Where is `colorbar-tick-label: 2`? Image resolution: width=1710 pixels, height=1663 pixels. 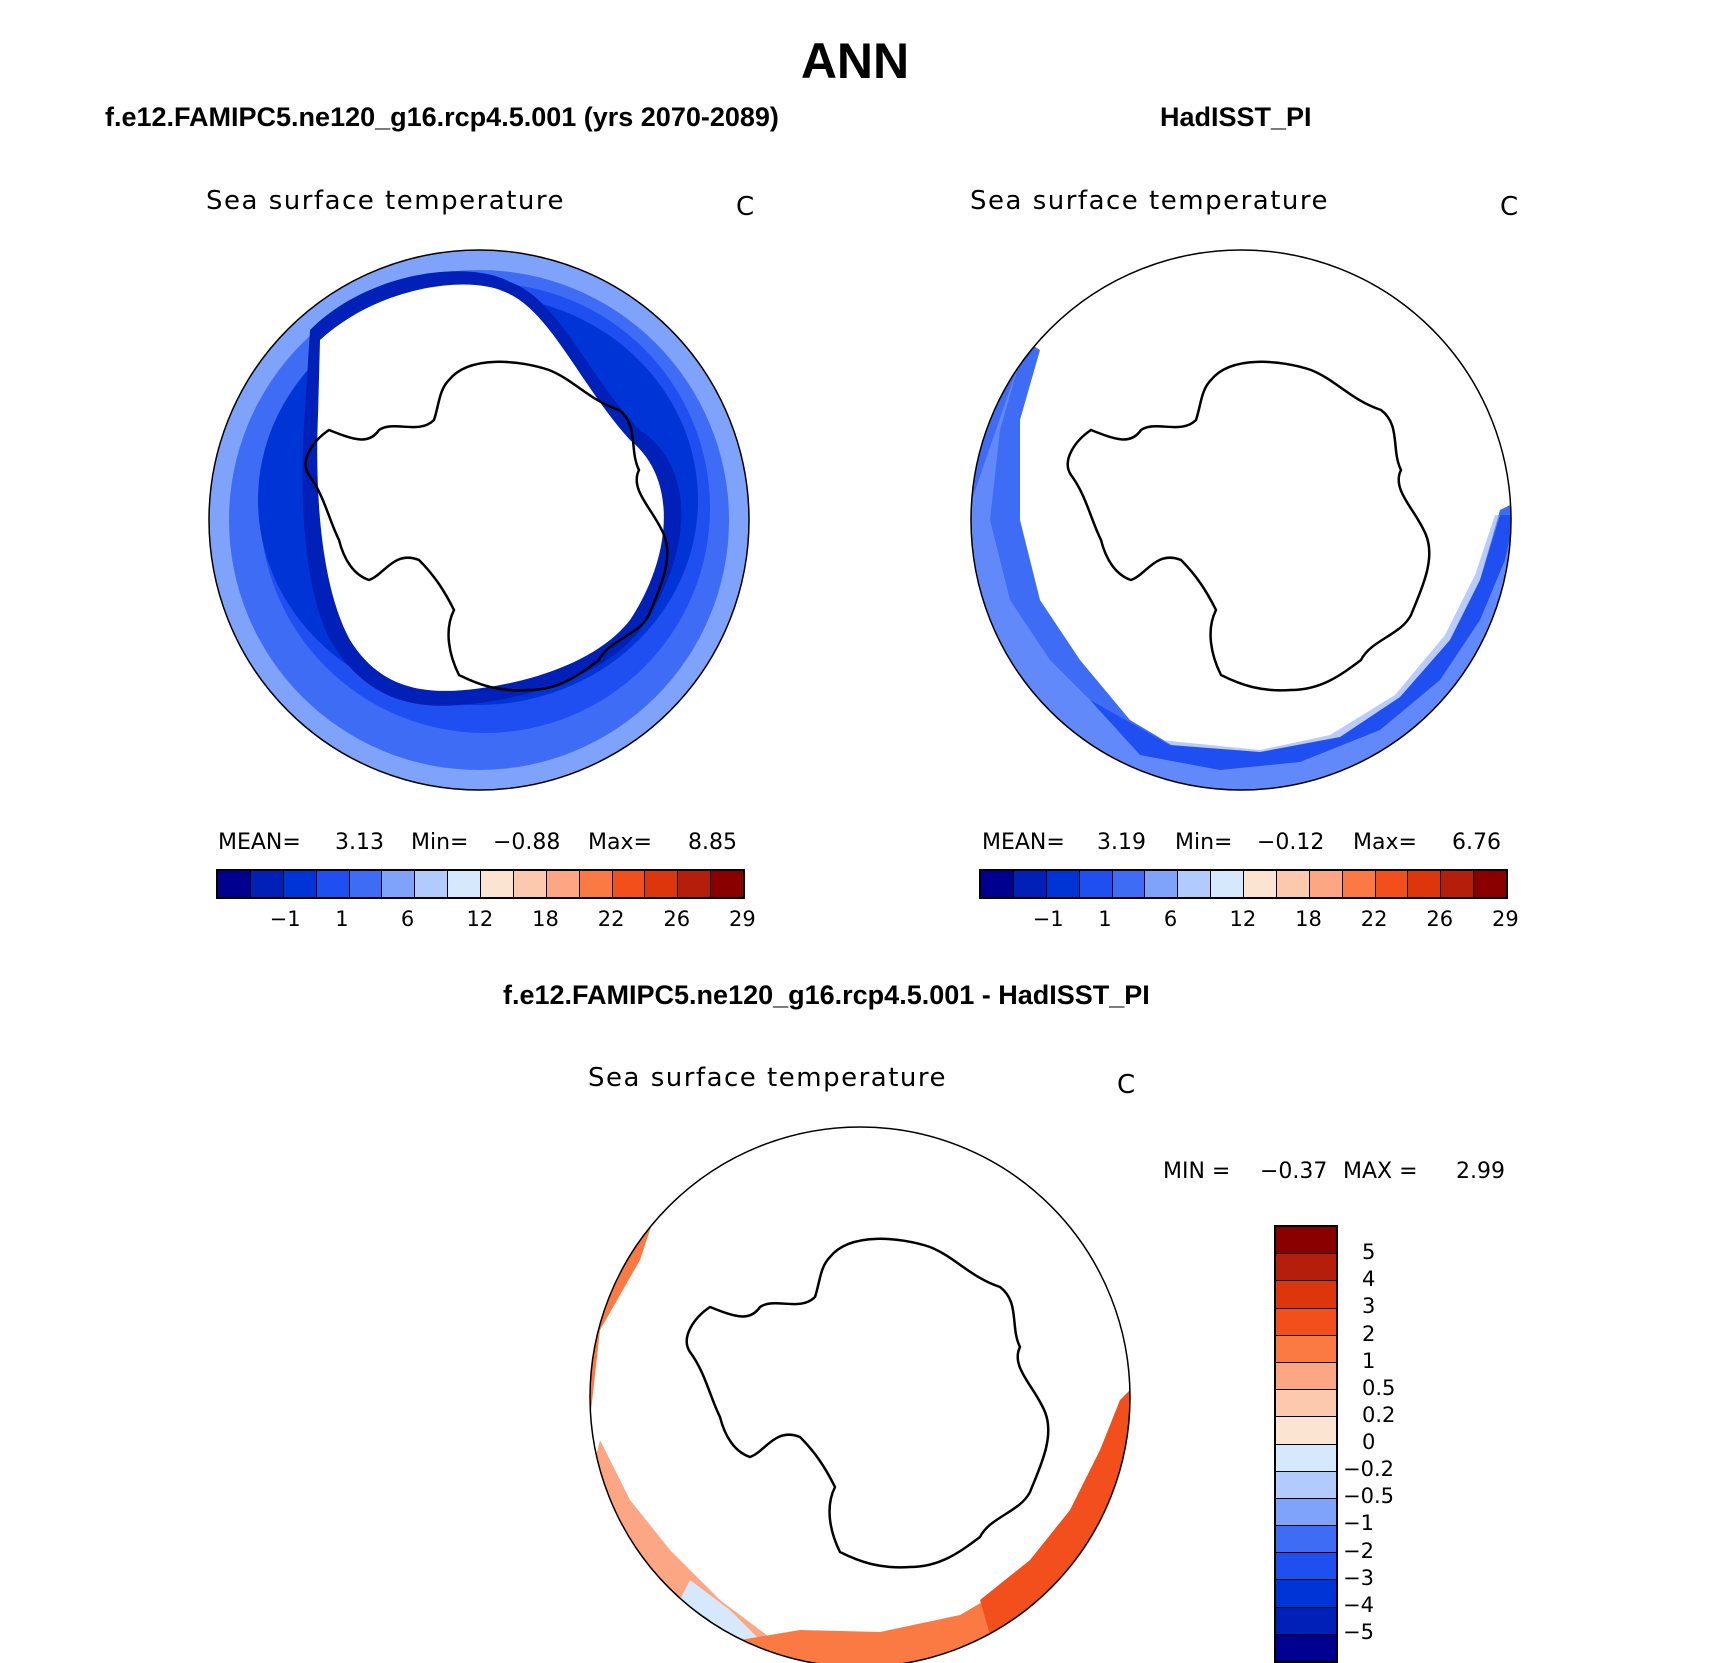 colorbar-tick-label: 2 is located at coordinates (1369, 1333).